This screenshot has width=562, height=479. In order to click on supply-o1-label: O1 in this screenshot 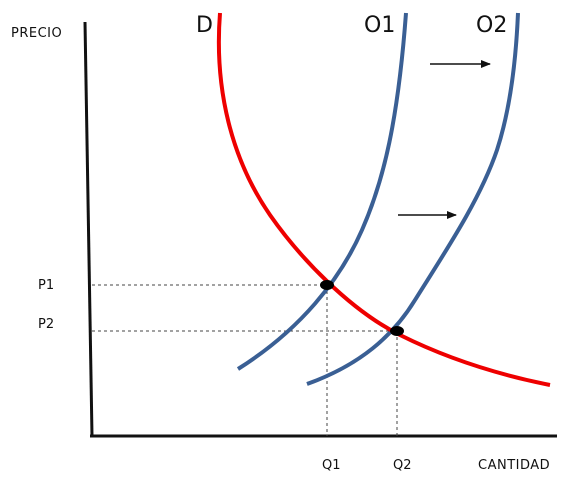, I will do `click(379, 25)`.